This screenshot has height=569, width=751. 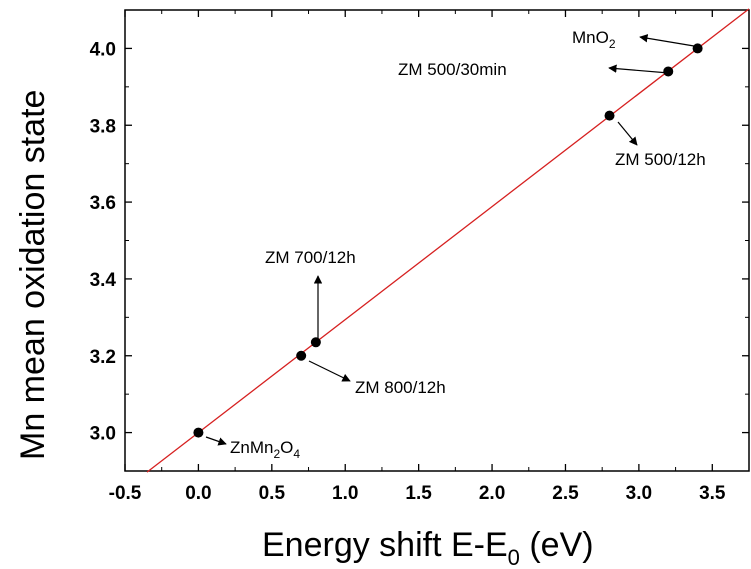 What do you see at coordinates (639, 69) in the screenshot?
I see `arrow-zm500-30min` at bounding box center [639, 69].